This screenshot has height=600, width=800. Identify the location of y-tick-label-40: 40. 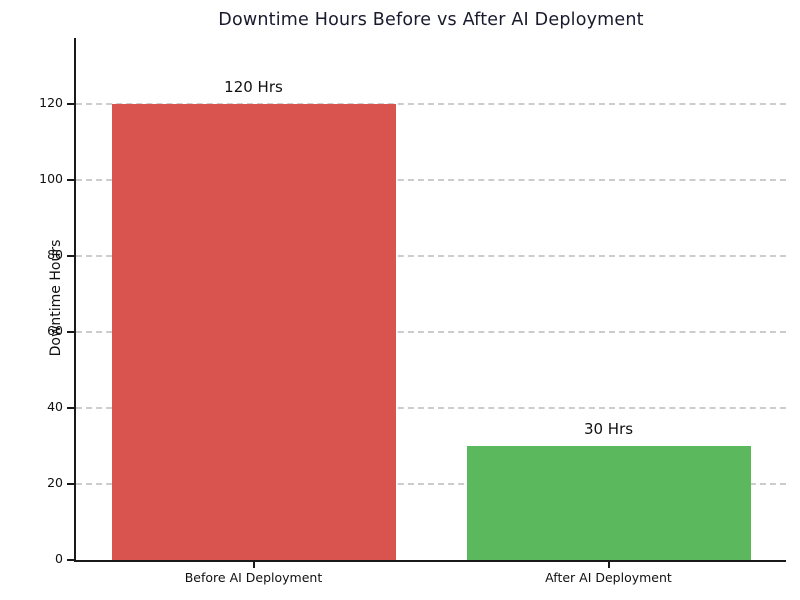
(55, 407).